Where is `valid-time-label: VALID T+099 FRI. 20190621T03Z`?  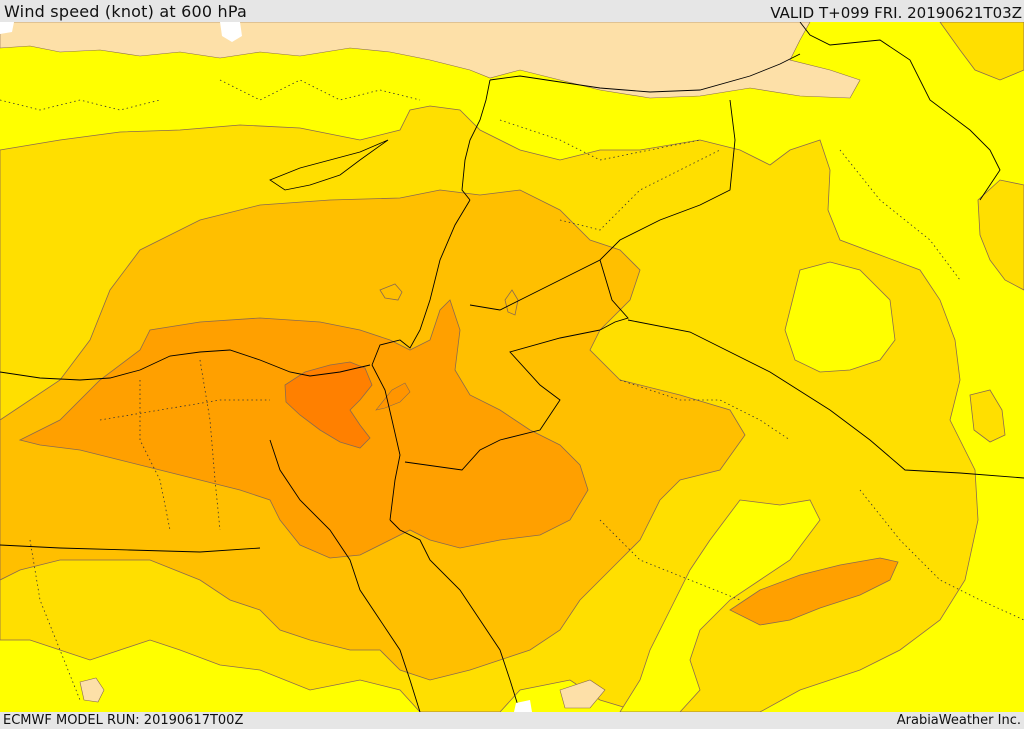 valid-time-label: VALID T+099 FRI. 20190621T03Z is located at coordinates (896, 13).